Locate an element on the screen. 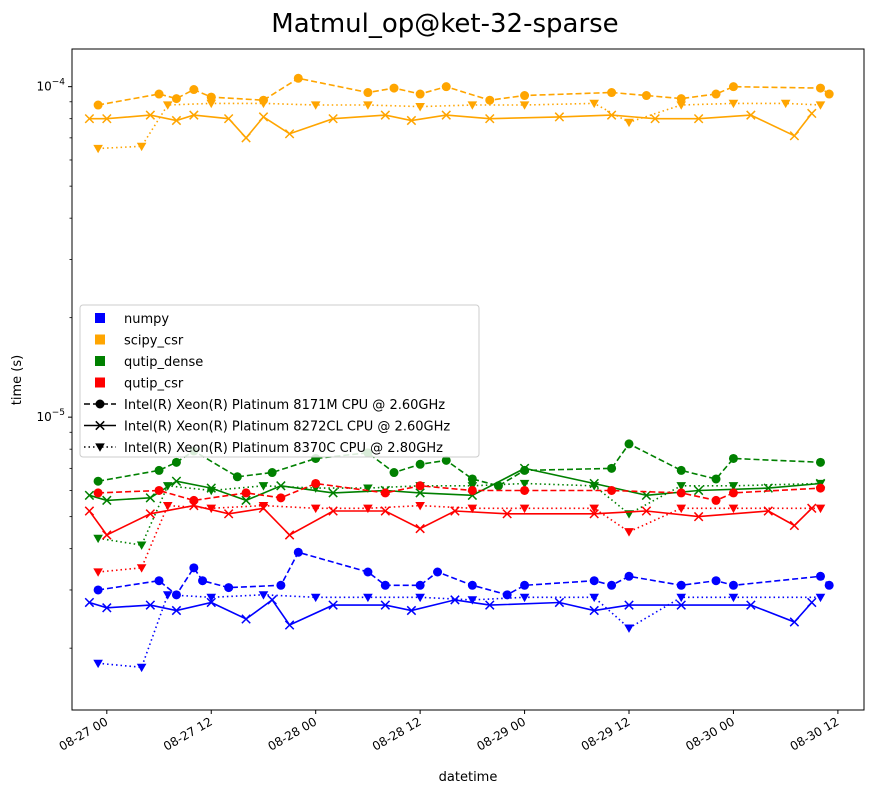 This screenshot has width=875, height=794. series-scipy_csr-cpu2 is located at coordinates (459, 126).